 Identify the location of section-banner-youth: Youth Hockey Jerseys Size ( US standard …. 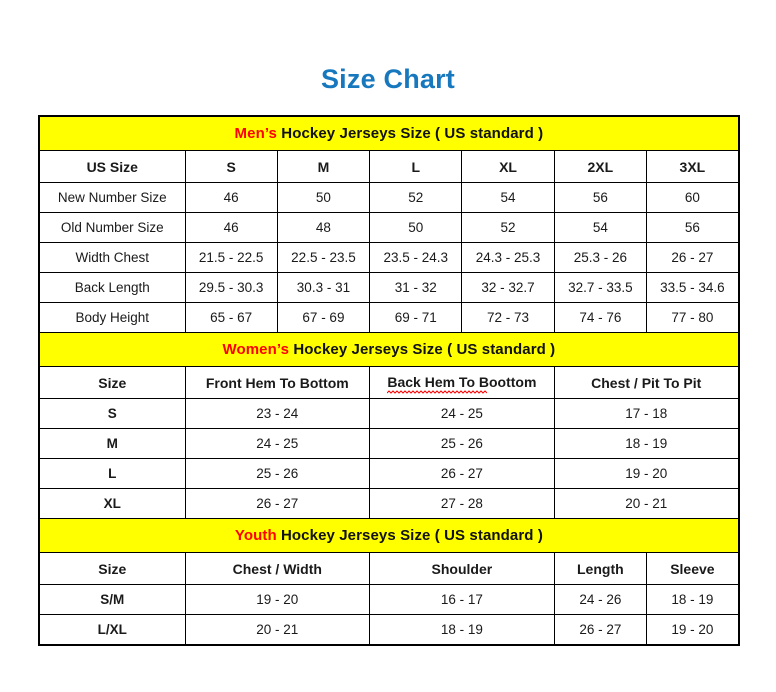
(389, 535).